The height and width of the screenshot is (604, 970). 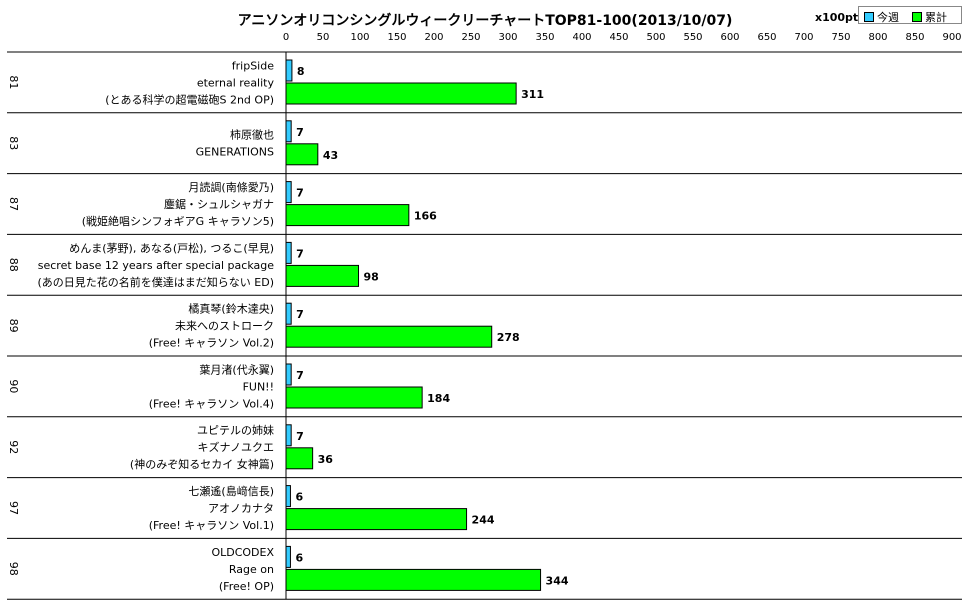 What do you see at coordinates (483, 520) in the screenshot?
I see `value-label-cumulative-7: 244` at bounding box center [483, 520].